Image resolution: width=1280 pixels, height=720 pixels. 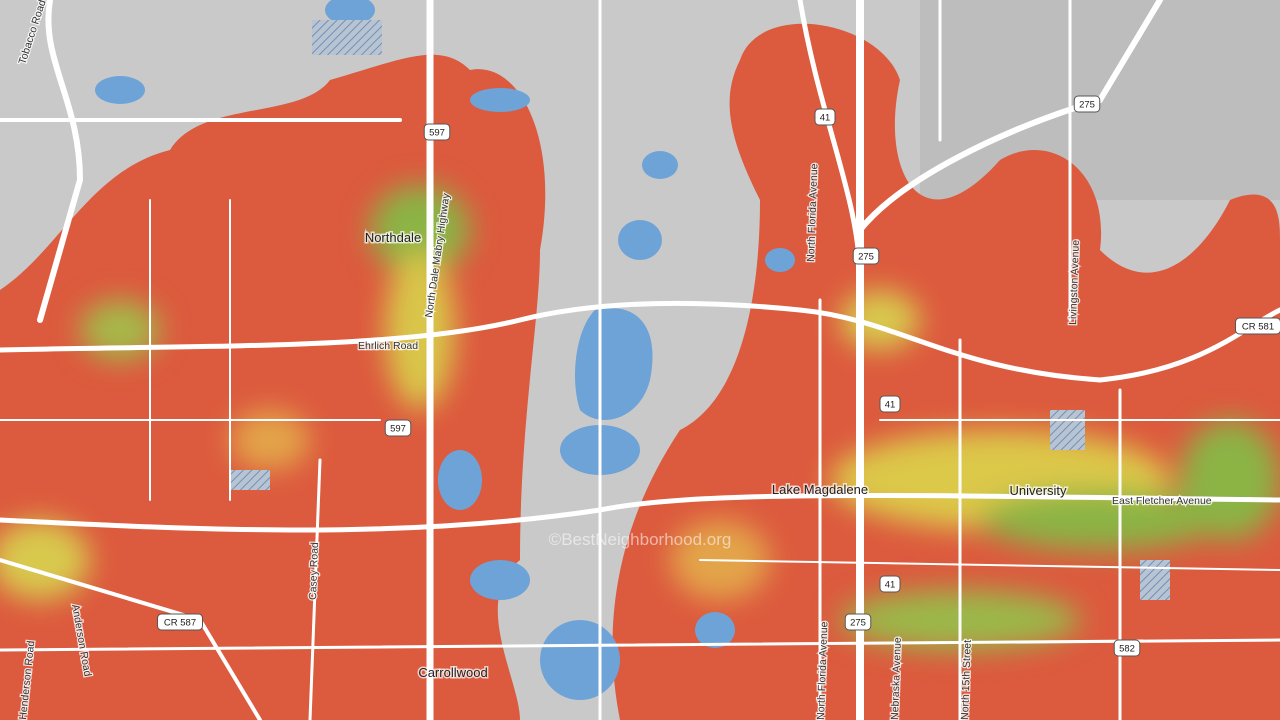 What do you see at coordinates (1074, 283) in the screenshot?
I see `road-label: Livingston Avenue` at bounding box center [1074, 283].